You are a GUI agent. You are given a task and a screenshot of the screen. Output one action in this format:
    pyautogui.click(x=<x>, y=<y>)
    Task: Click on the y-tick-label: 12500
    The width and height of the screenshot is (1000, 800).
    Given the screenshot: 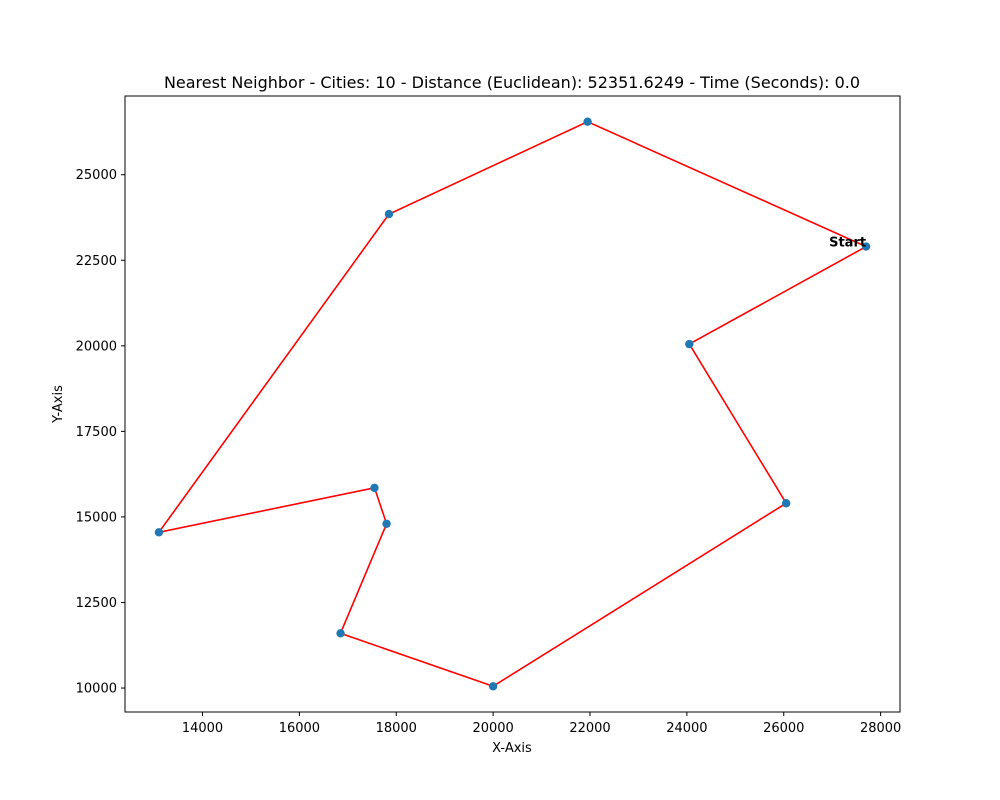 What is the action you would take?
    pyautogui.click(x=96, y=603)
    